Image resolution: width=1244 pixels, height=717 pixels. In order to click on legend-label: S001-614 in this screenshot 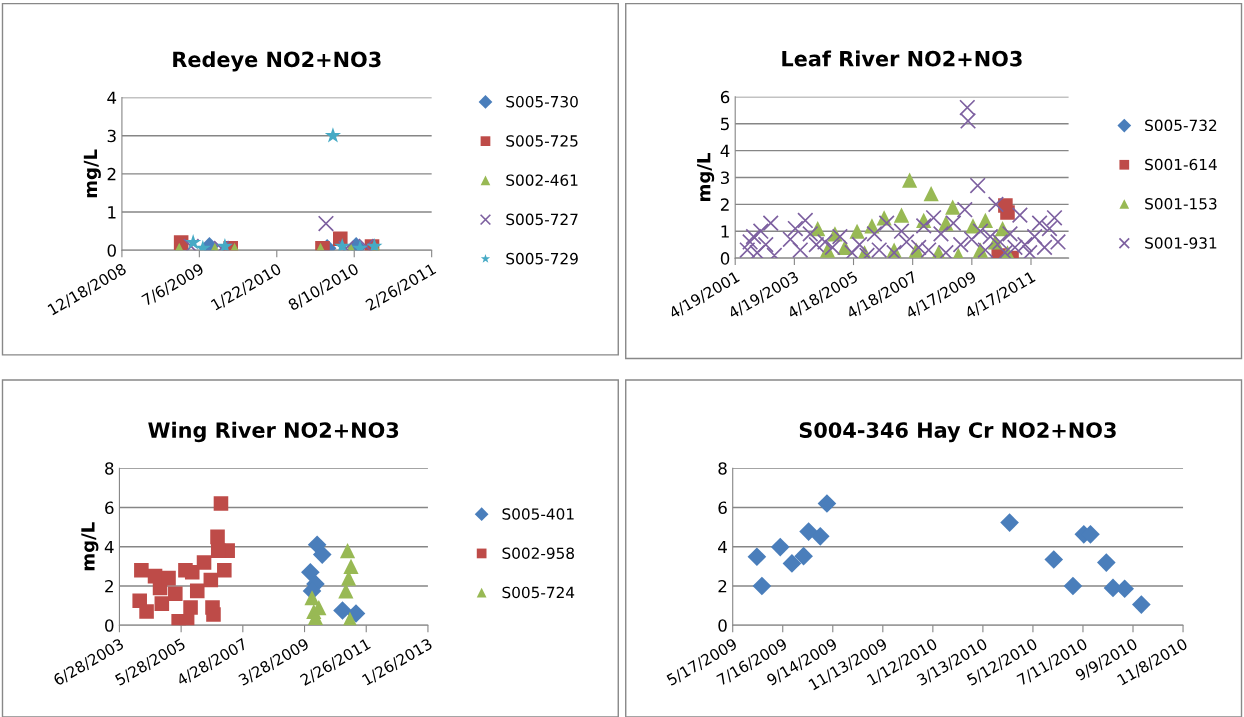, I will do `click(1181, 164)`.